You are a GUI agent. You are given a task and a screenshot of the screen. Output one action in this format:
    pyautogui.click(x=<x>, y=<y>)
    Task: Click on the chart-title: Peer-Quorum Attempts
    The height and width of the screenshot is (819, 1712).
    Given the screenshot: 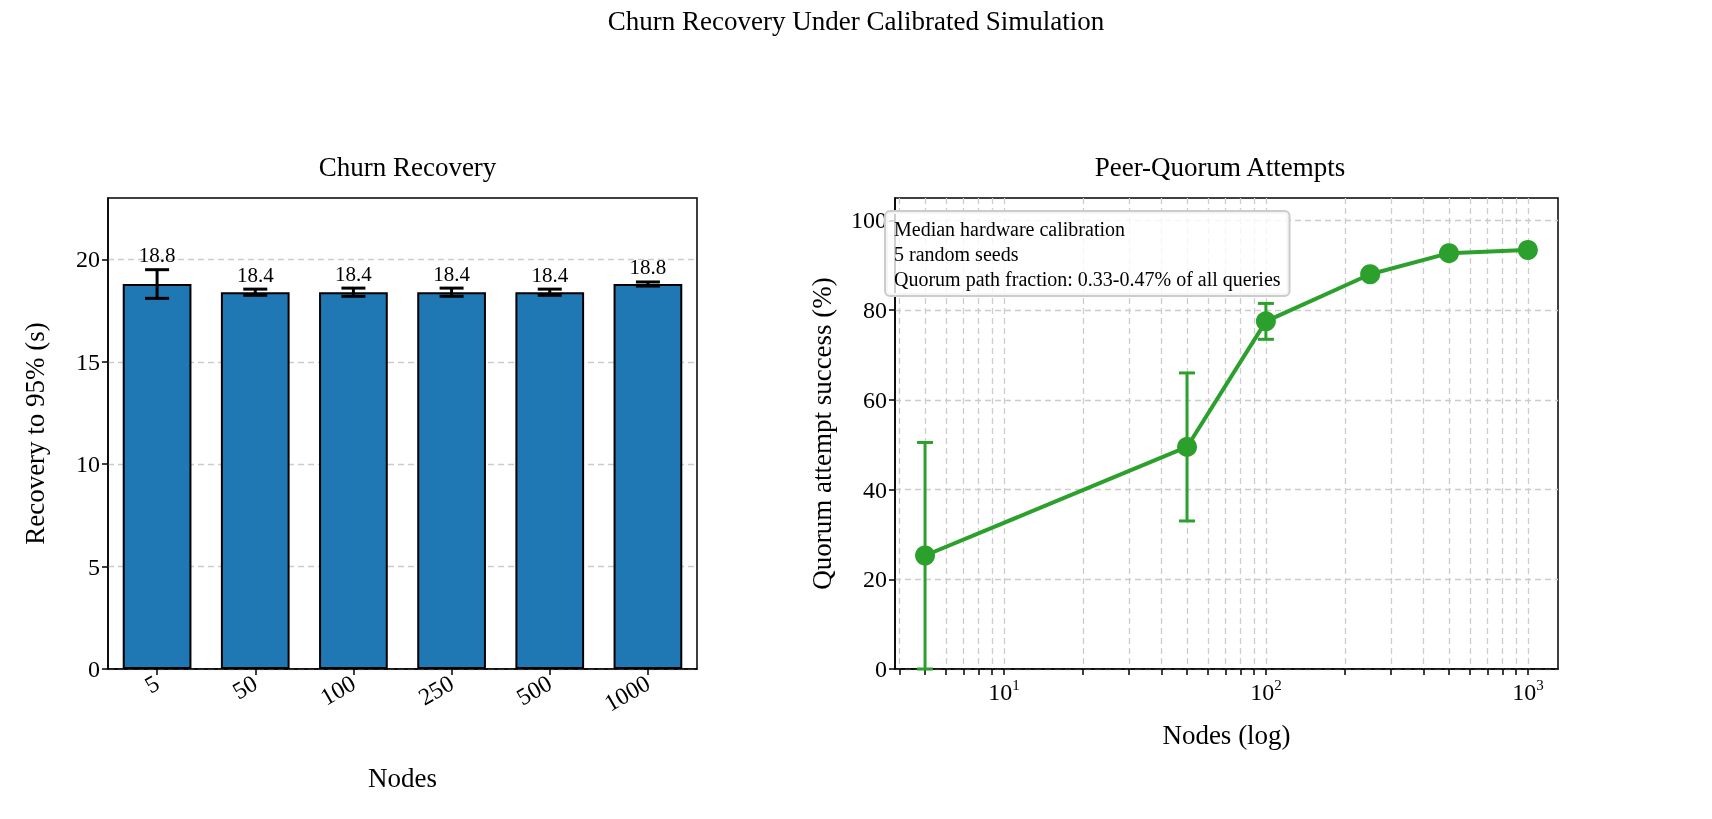 What is the action you would take?
    pyautogui.click(x=1220, y=166)
    